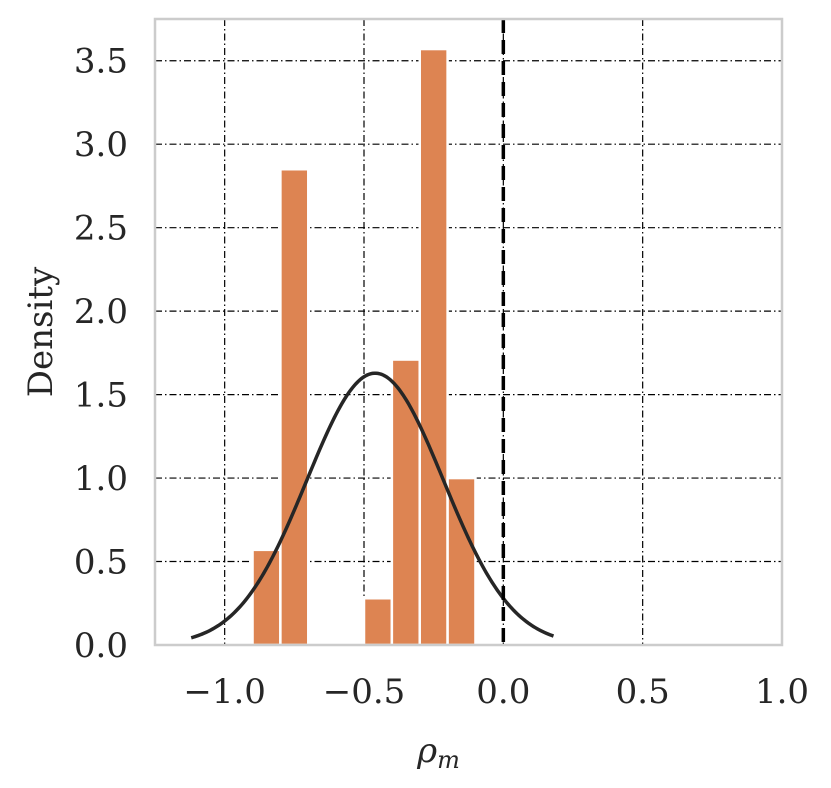 Image resolution: width=831 pixels, height=788 pixels. I want to click on x-tick-label: −1.0, so click(224, 692).